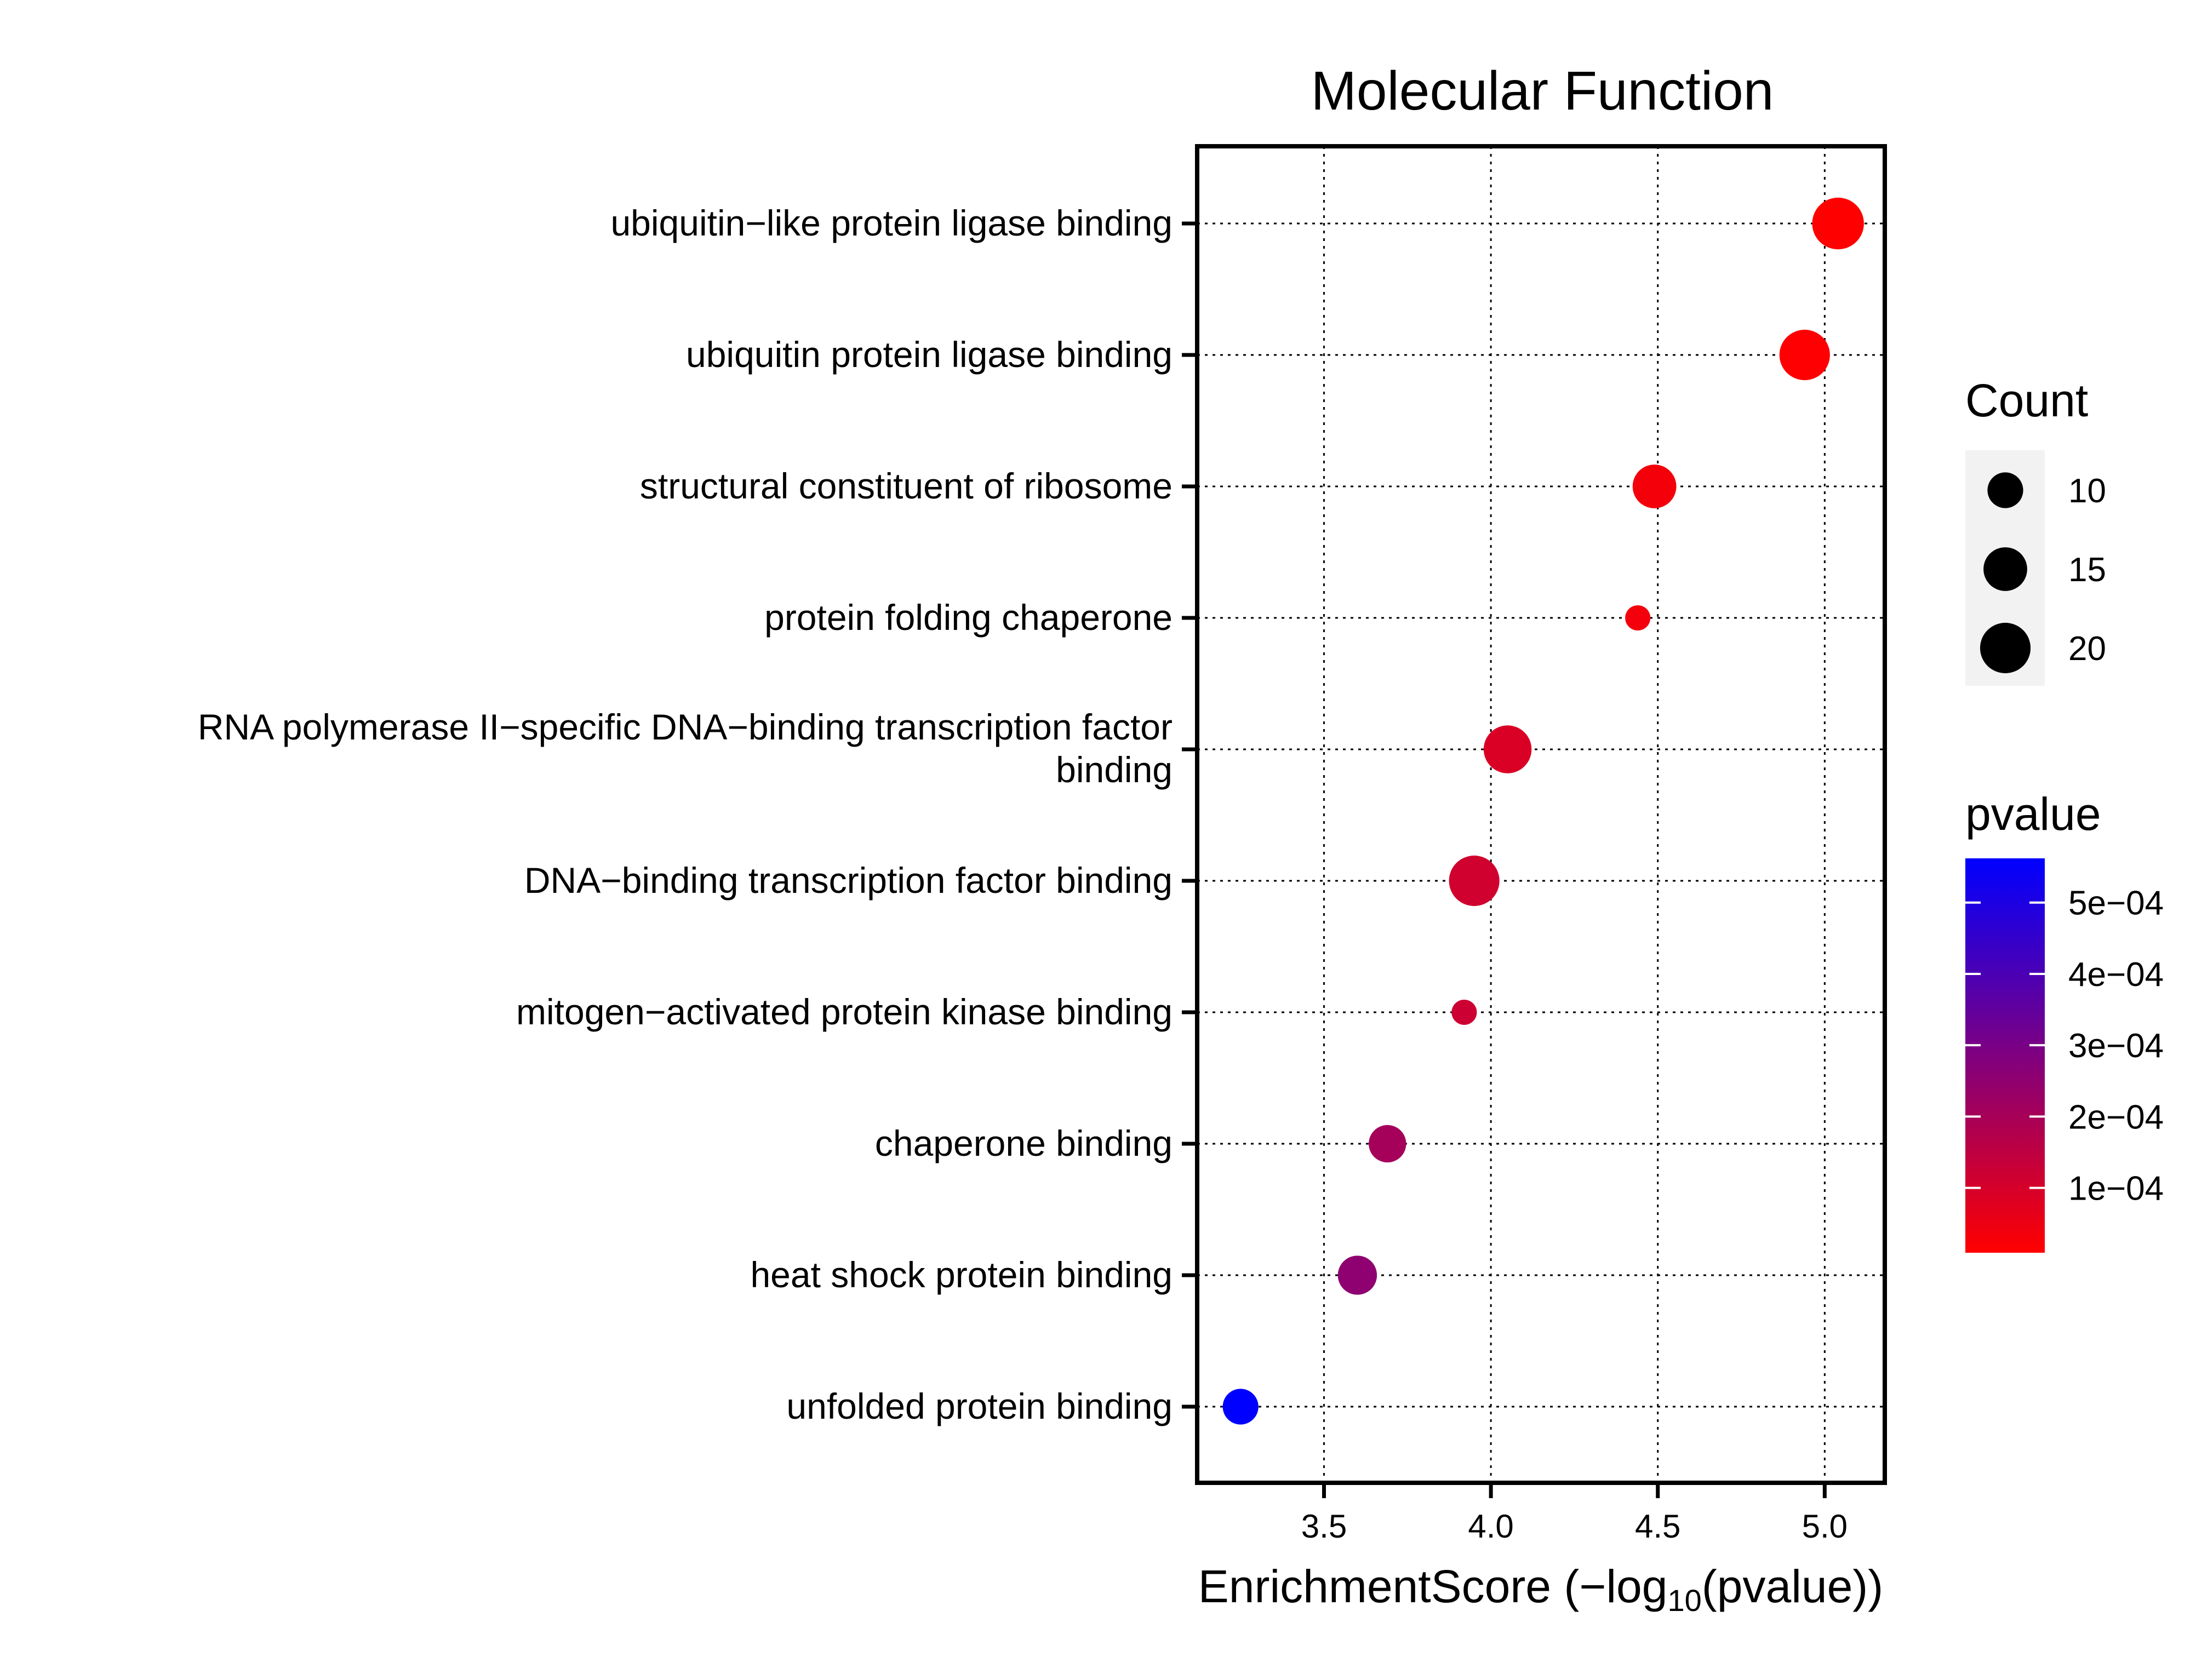 The height and width of the screenshot is (1680, 2196). I want to click on color-legend-label: 1e−04, so click(2116, 1189).